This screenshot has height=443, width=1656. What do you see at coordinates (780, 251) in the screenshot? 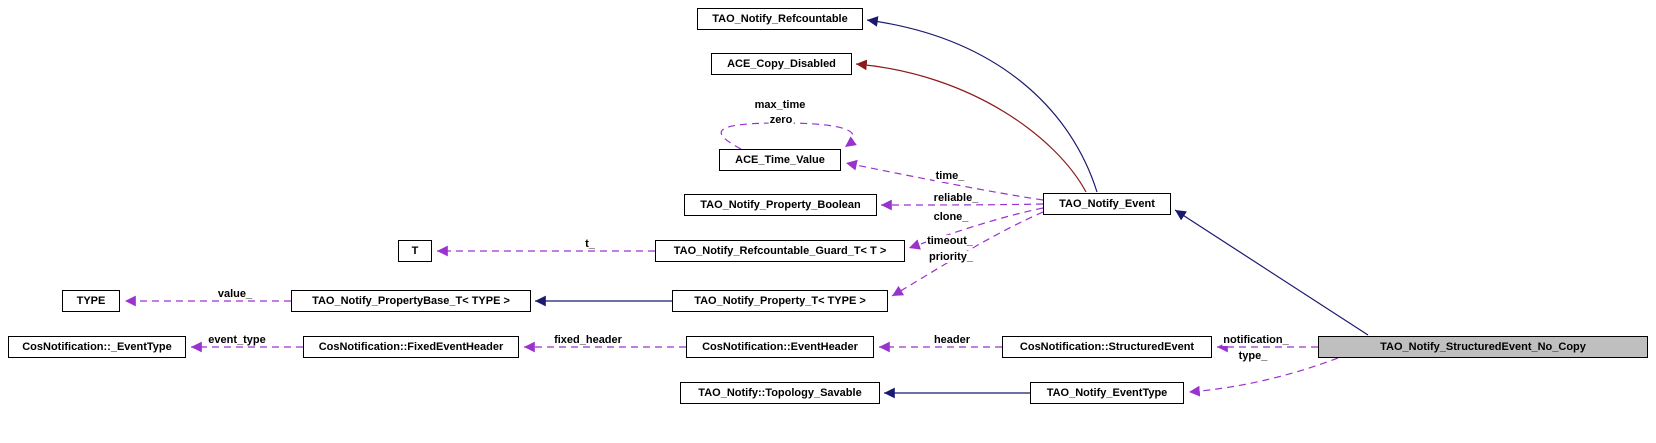
I see `node-tao-notify-refcountable-guard-t: TAO_Notify_Refcountable_Guard_T< T >` at bounding box center [780, 251].